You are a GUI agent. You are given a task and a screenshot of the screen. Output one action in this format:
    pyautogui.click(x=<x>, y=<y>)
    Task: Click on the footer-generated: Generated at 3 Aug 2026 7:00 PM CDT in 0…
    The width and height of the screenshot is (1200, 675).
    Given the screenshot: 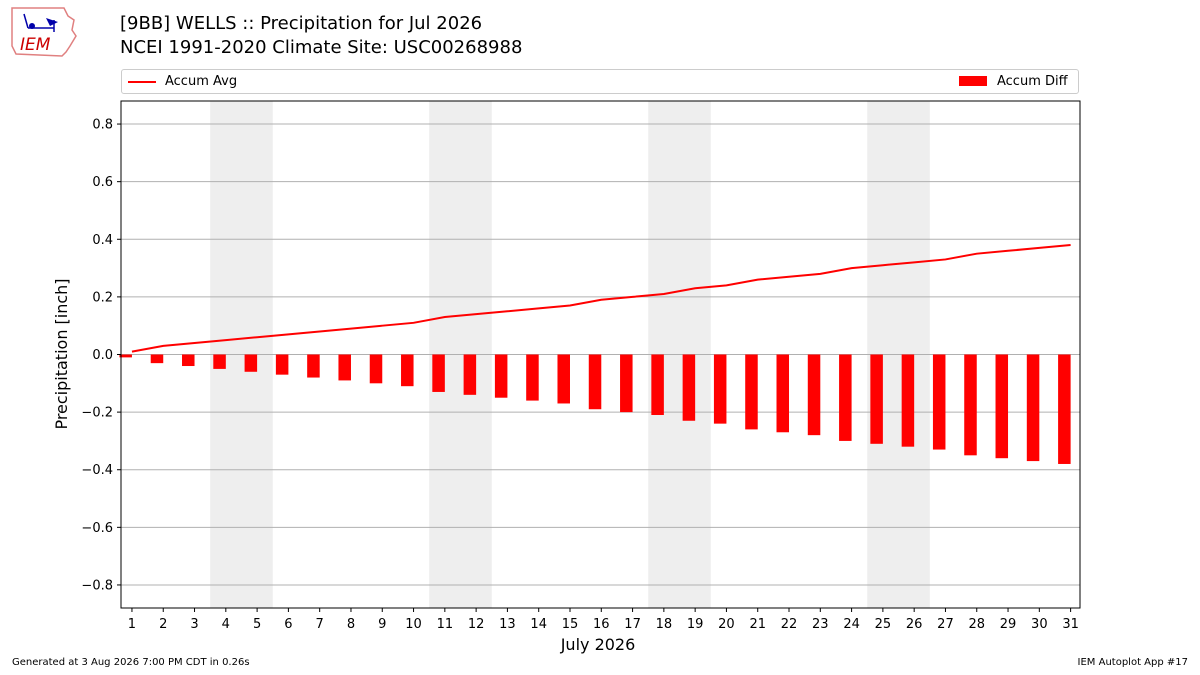 What is the action you would take?
    pyautogui.click(x=131, y=662)
    